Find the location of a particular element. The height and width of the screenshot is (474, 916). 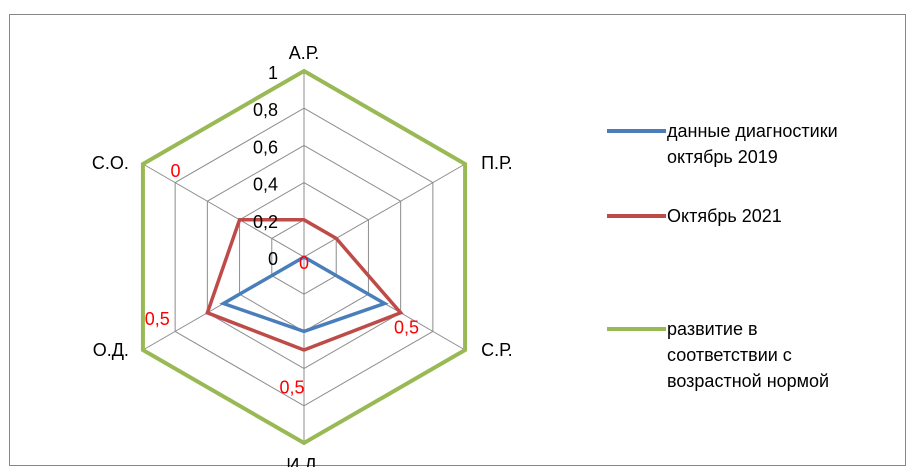

axis-label: С.Р. is located at coordinates (497, 350).